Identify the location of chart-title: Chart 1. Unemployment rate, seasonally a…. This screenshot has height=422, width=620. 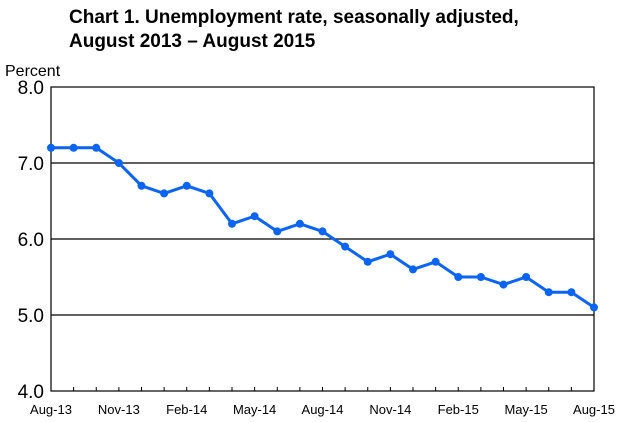
(294, 30).